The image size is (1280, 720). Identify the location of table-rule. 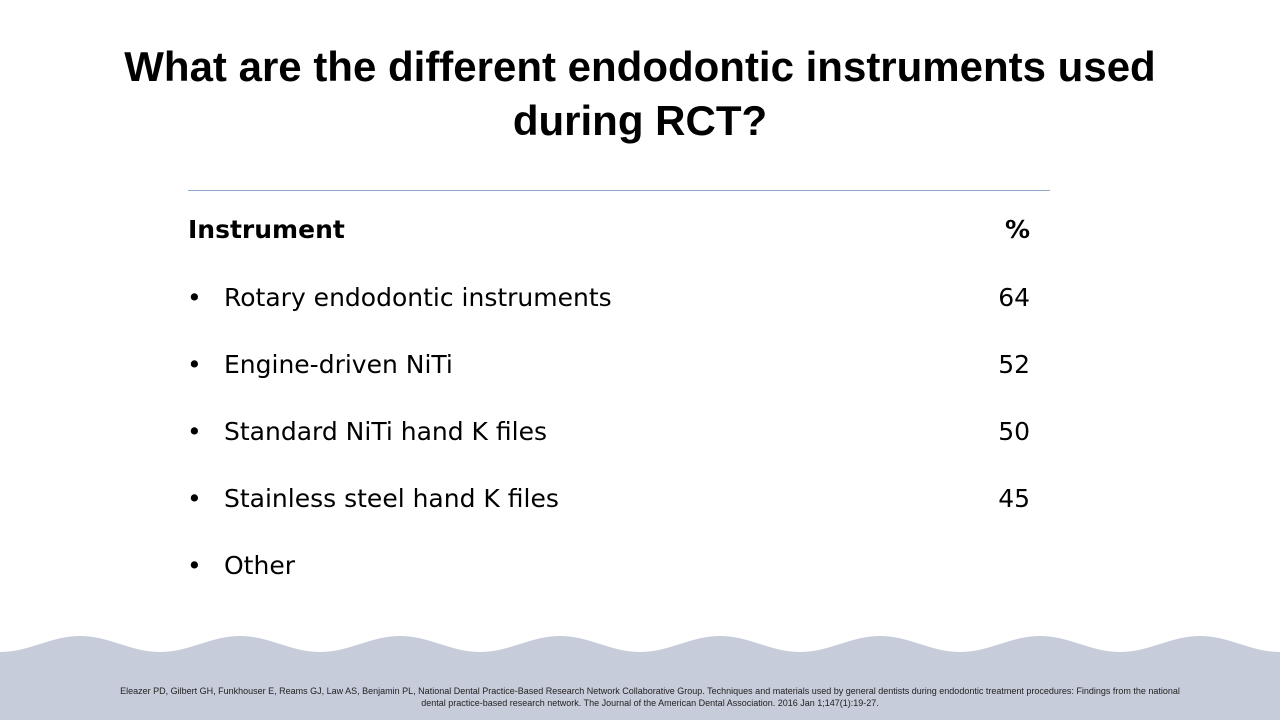
(619, 190).